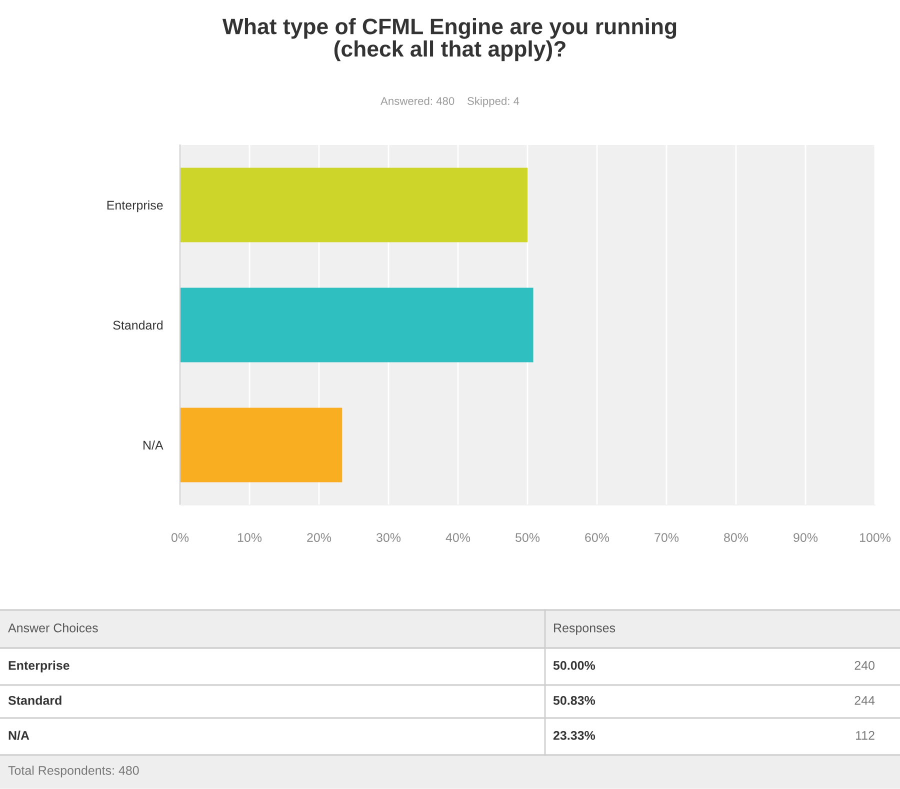 The width and height of the screenshot is (900, 789). I want to click on category-label: N/A, so click(19, 735).